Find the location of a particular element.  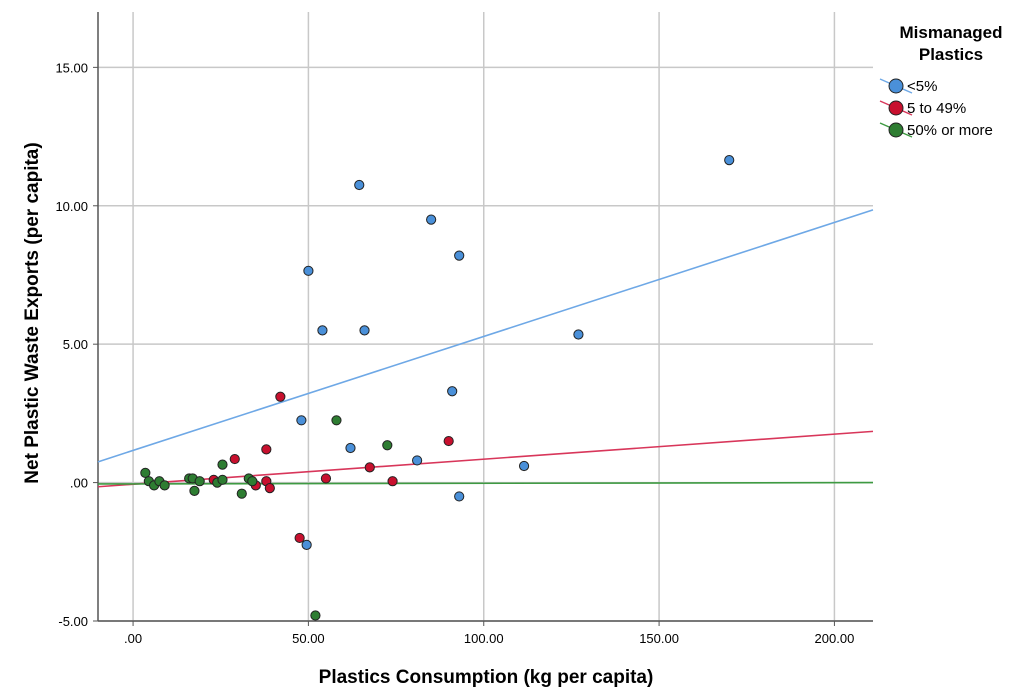

y-axis-ticks: -5.00 .00 5.00 10.00 15.00 is located at coordinates (76, 344).